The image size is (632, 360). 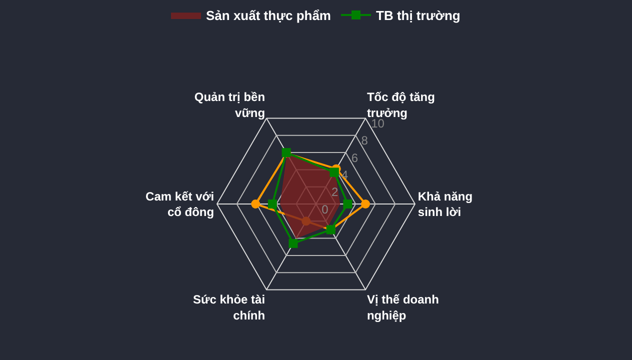 What do you see at coordinates (229, 307) in the screenshot?
I see `spoke-label: Sức khỏe tài chính` at bounding box center [229, 307].